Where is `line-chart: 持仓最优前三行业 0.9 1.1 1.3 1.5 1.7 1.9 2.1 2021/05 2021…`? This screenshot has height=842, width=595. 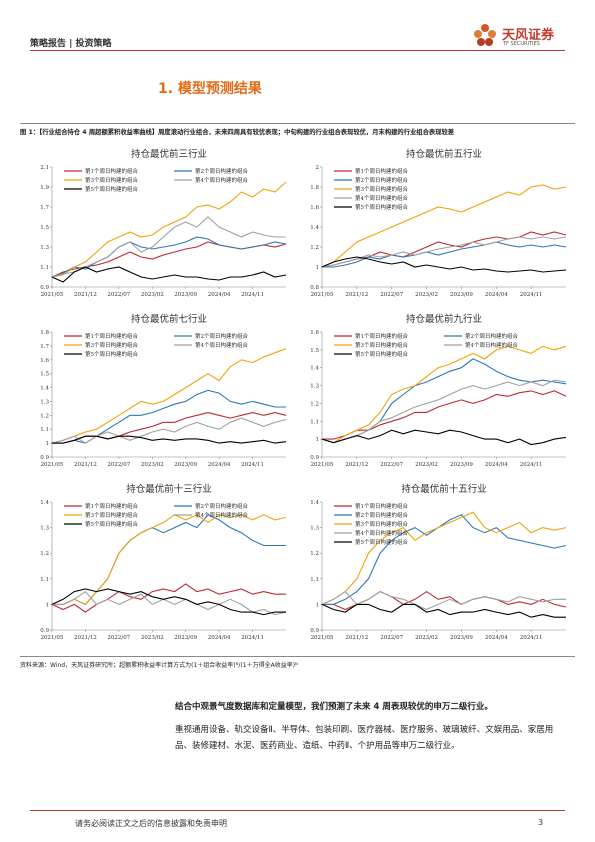
line-chart: 持仓最优前三行业 0.9 1.1 1.3 1.5 1.7 1.9 2.1 2021/05 2021… is located at coordinates (163, 223).